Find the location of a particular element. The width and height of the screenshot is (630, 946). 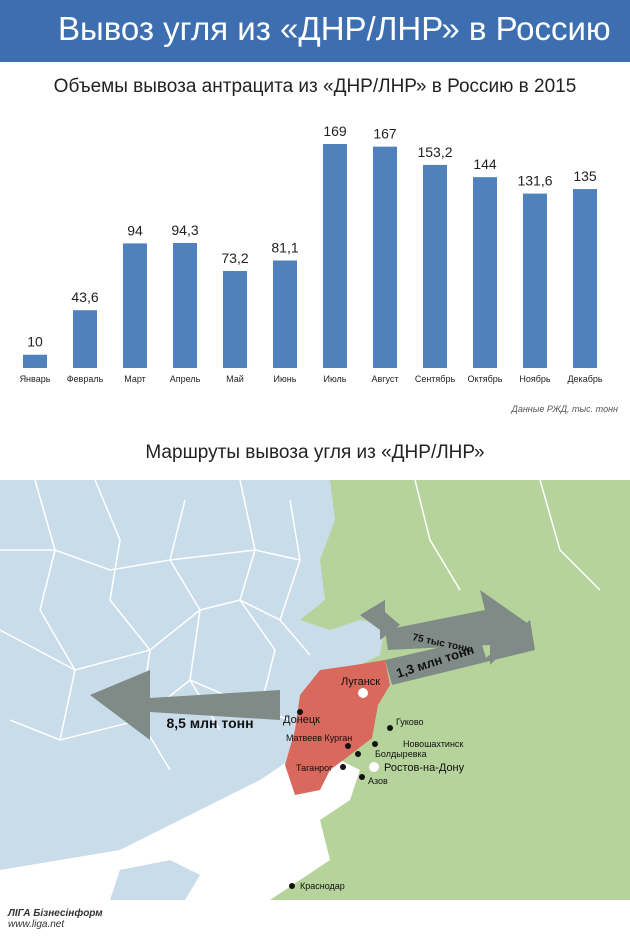

russia-borders is located at coordinates (507, 535).